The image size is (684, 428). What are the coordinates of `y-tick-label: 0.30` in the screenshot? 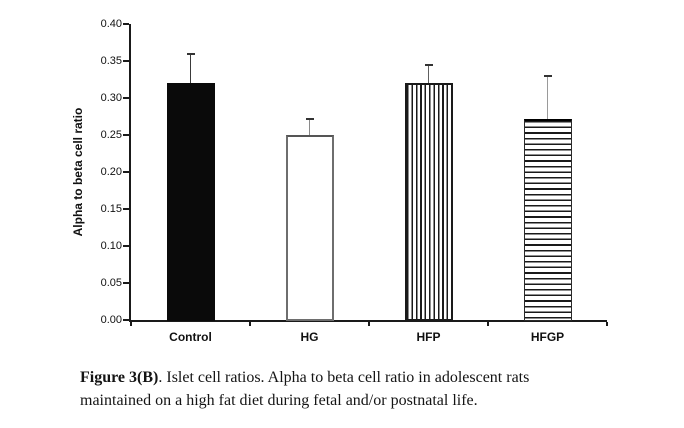 It's located at (111, 97).